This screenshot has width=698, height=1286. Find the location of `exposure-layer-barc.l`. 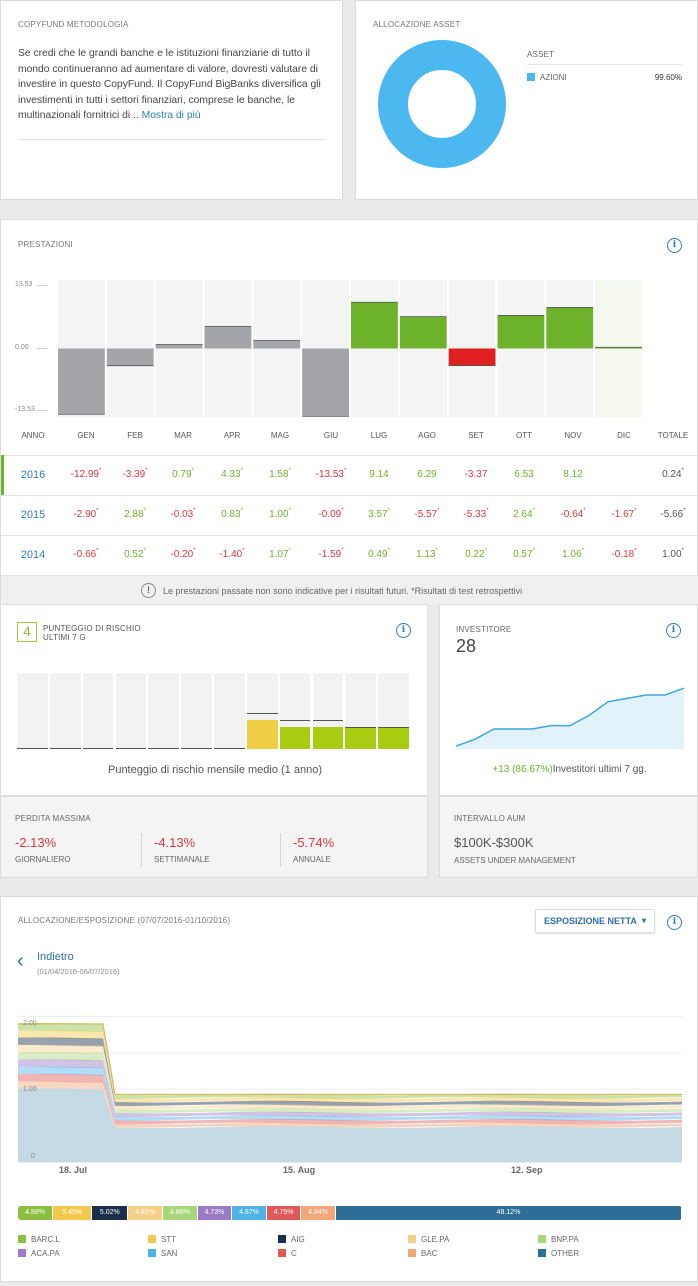

exposure-layer-barc.l is located at coordinates (350, 1060).